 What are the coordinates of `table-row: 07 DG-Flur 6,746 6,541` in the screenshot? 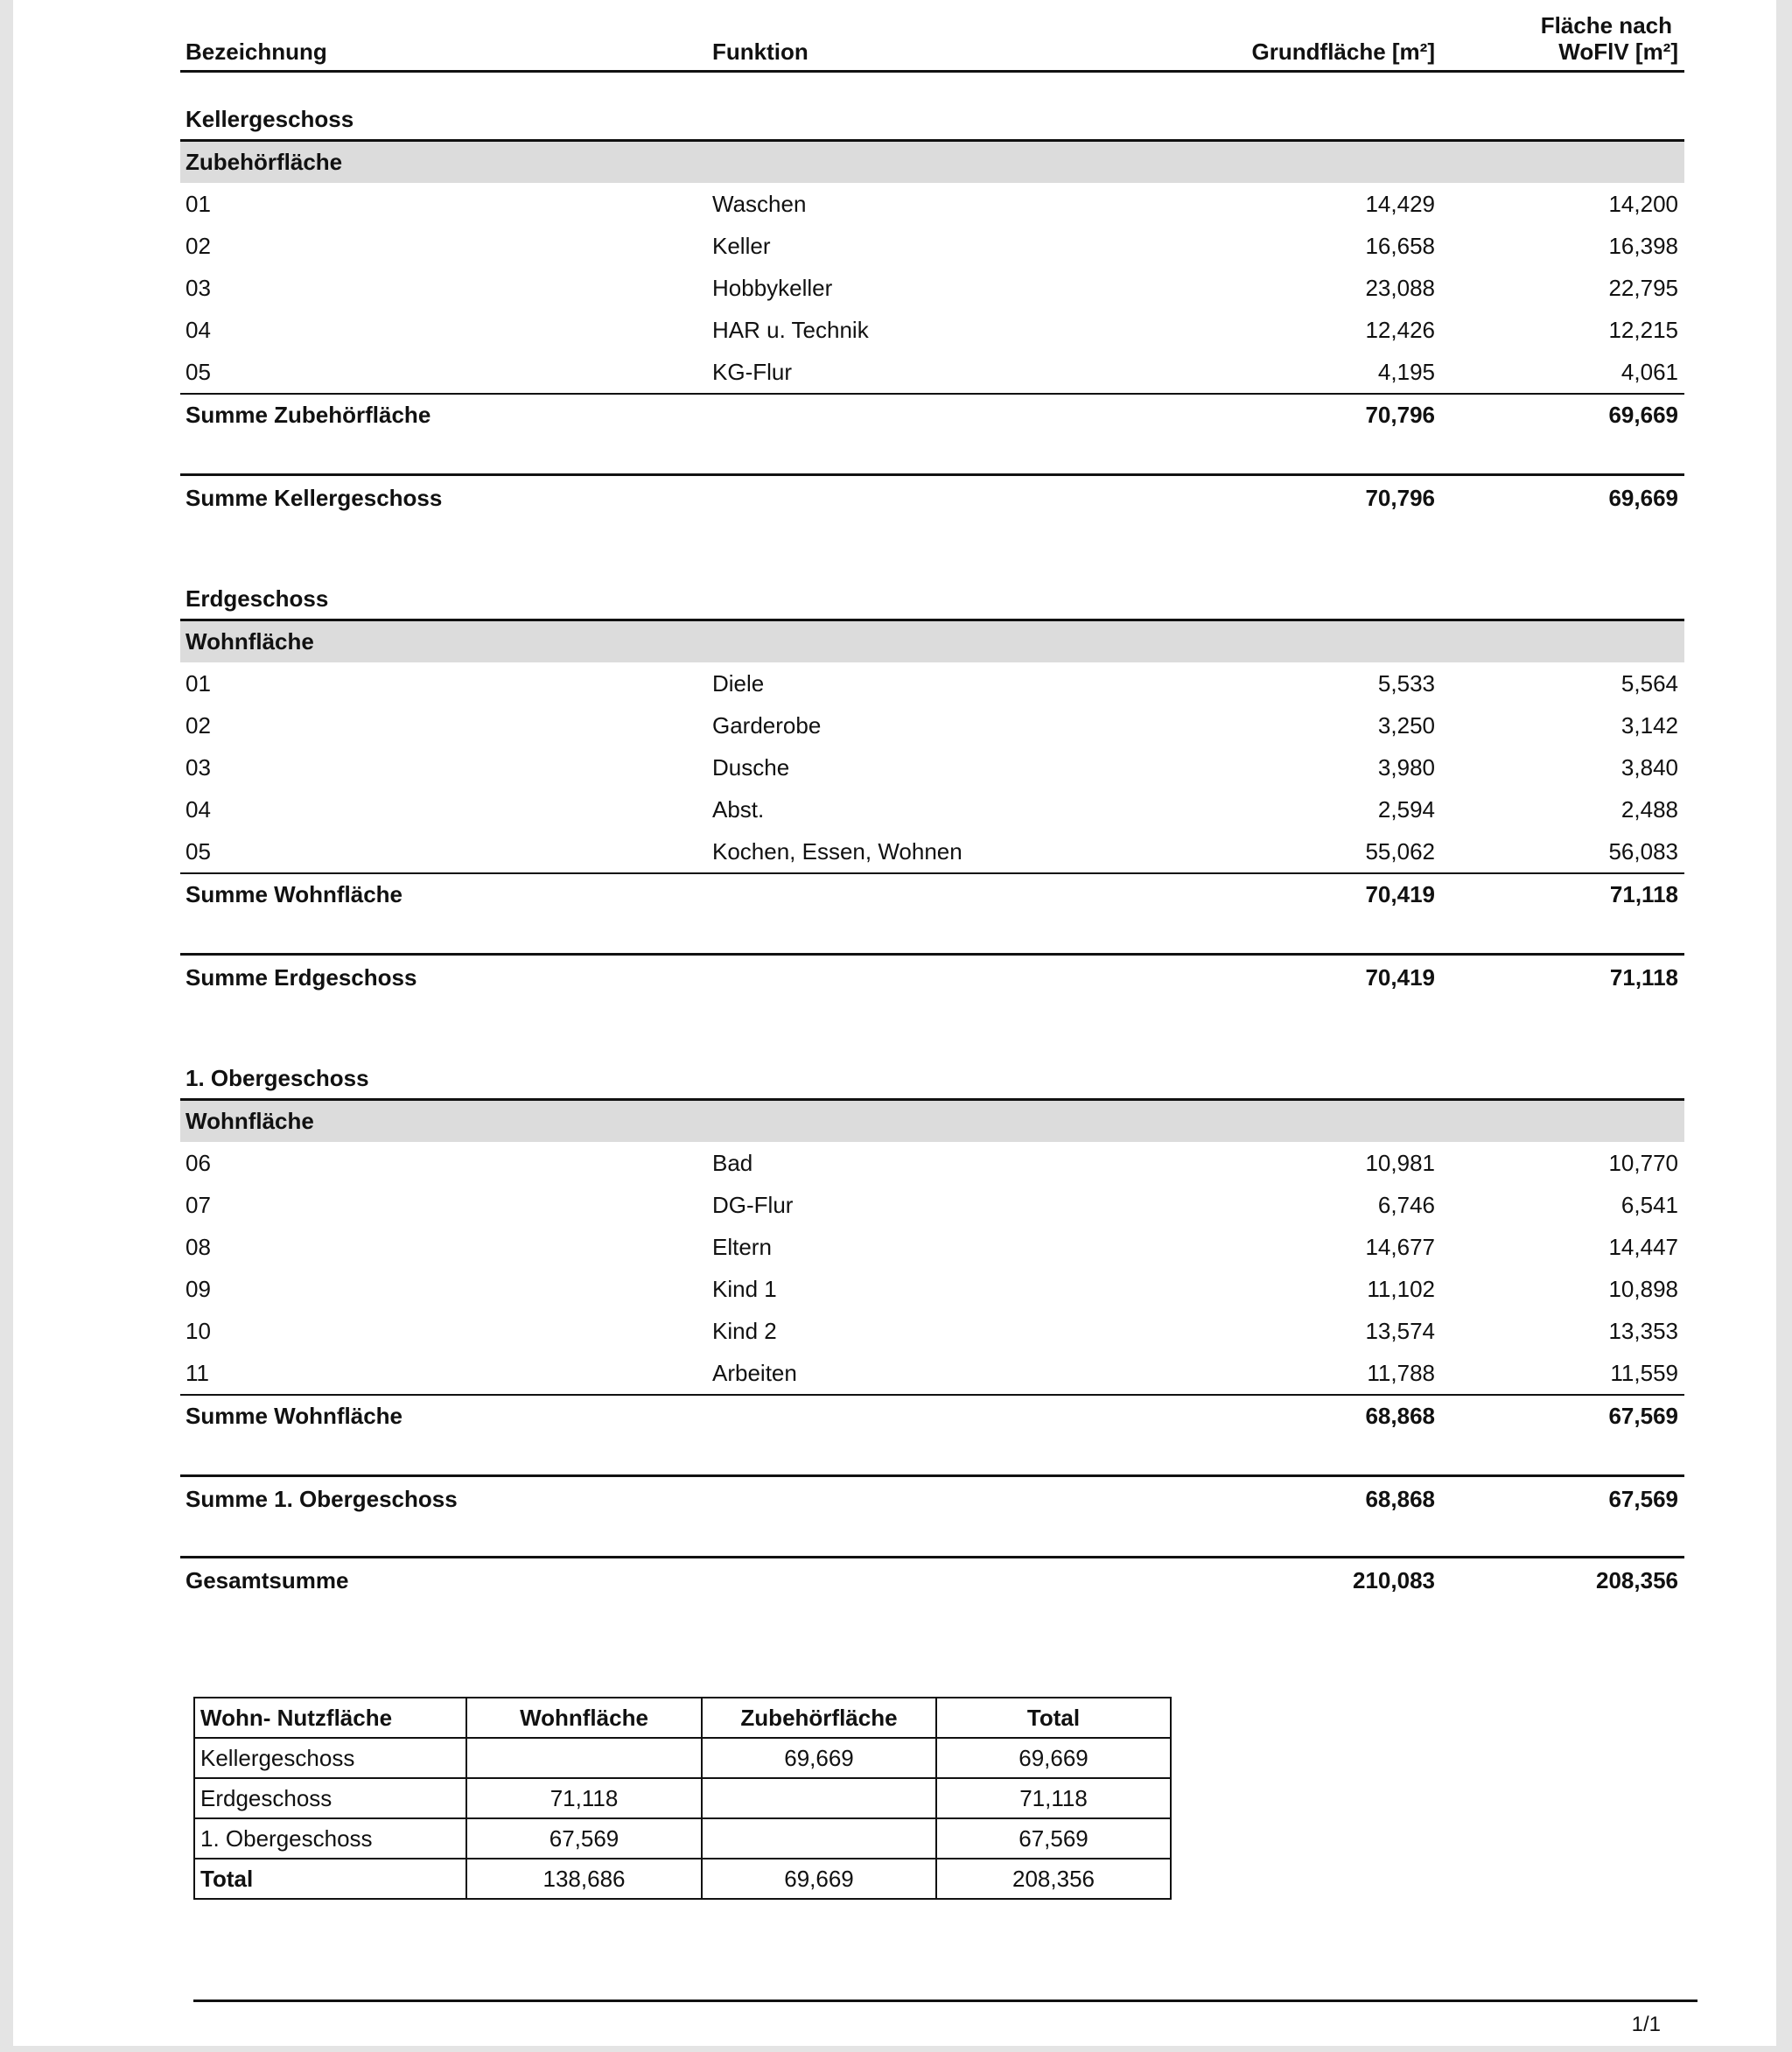 It's located at (932, 1205).